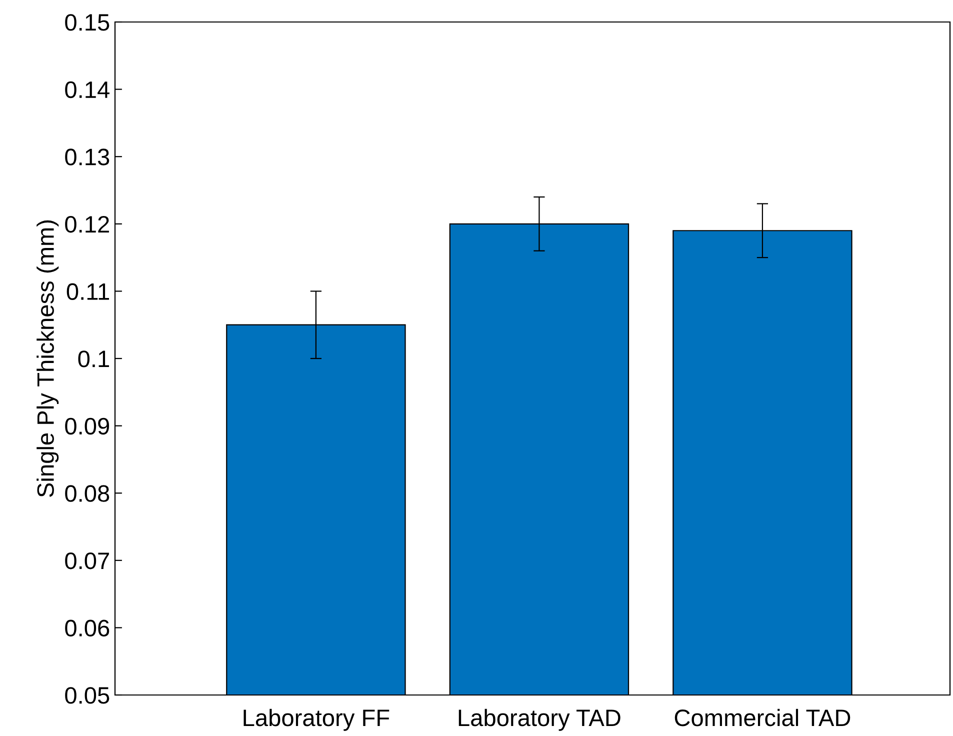  Describe the element at coordinates (87, 426) in the screenshot. I see `y-tick-label: 0.09` at that location.